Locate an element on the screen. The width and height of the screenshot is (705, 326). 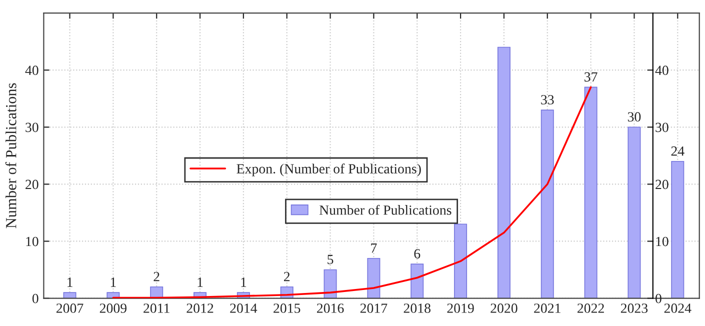
y2-tick-label: 10 is located at coordinates (662, 241).